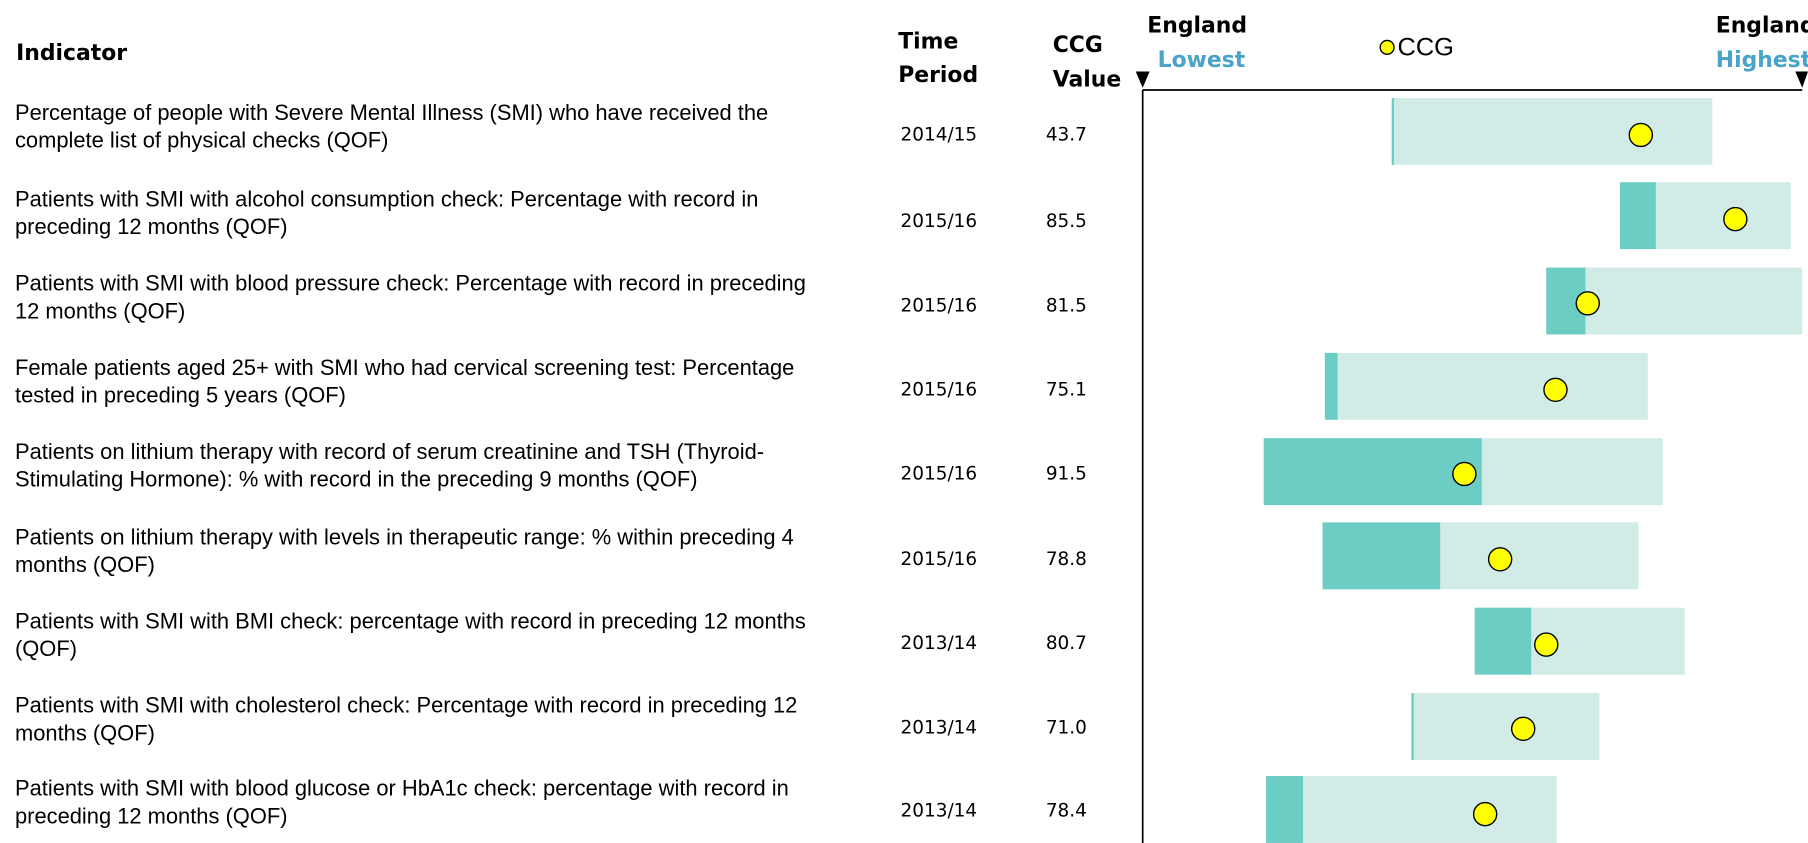 The image size is (1808, 843). I want to click on ccg-value: 71.0, so click(1066, 727).